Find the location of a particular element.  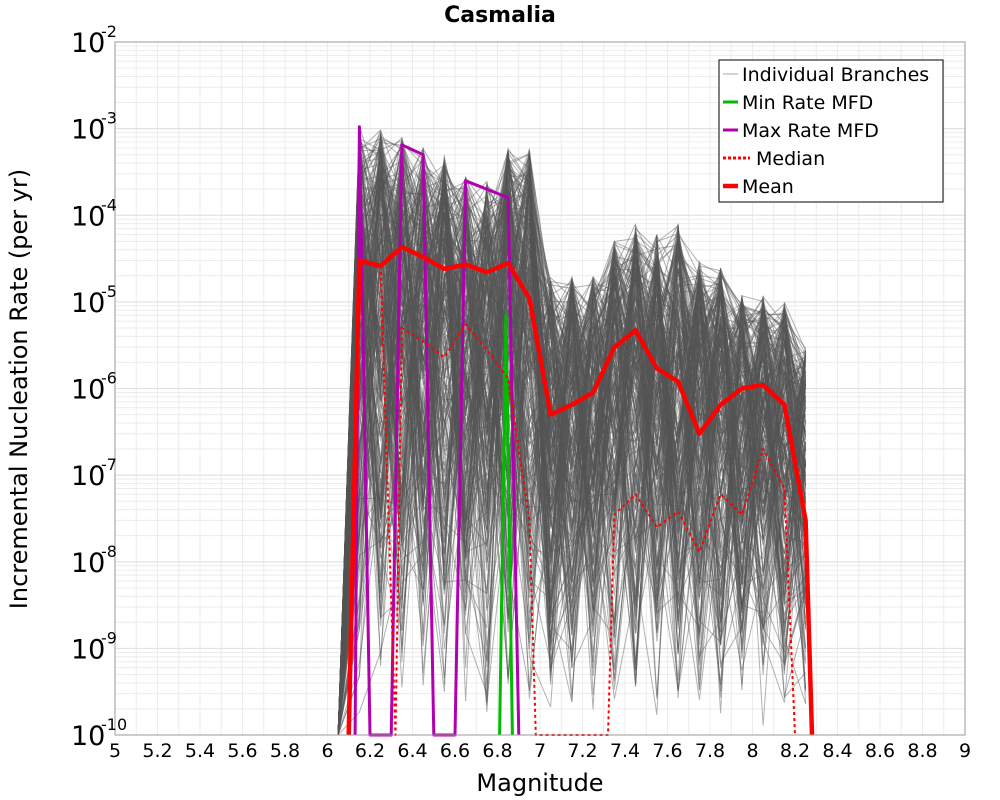

series-line-max-rate-mfd is located at coordinates (437, 431).